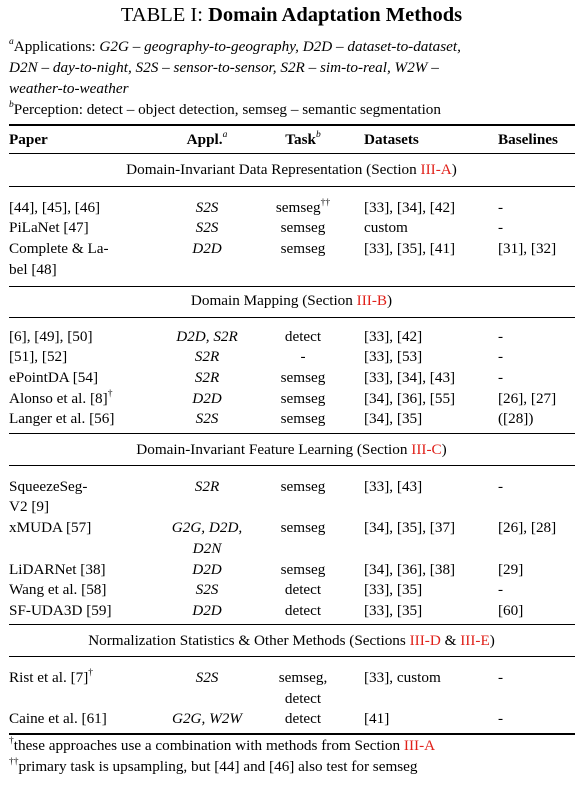 The width and height of the screenshot is (583, 787). I want to click on row-datasets: [33], [43], so click(393, 486).